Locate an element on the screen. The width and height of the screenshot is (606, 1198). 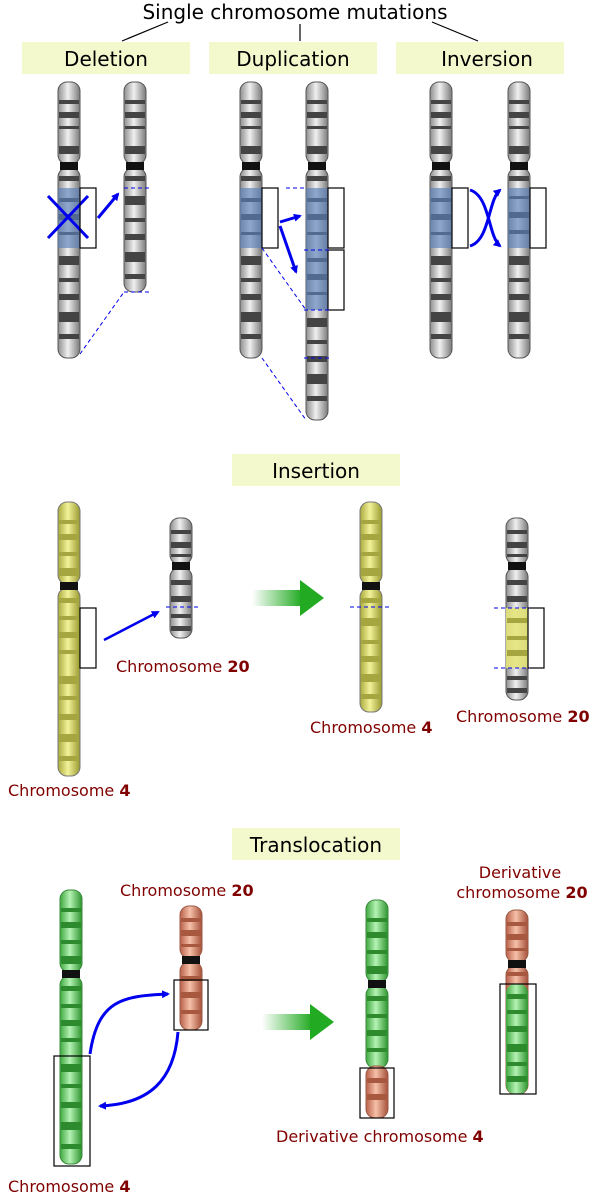
duplication-original-chromosome is located at coordinates (251, 220).